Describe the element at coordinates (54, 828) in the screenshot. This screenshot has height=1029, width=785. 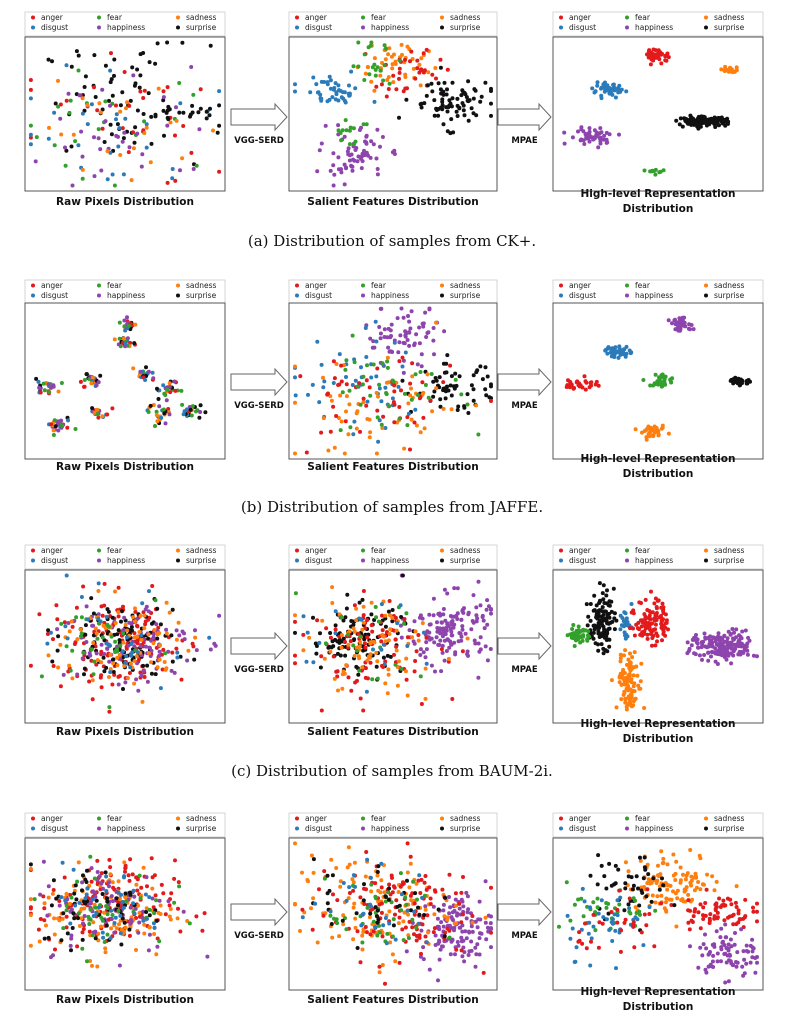
I see `legend-label-disgust: disgust` at that location.